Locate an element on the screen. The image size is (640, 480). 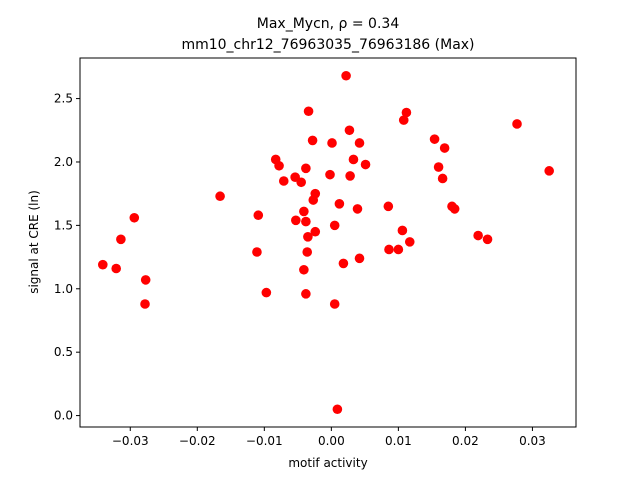
y-tick-label: 0.5 is located at coordinates (63, 352).